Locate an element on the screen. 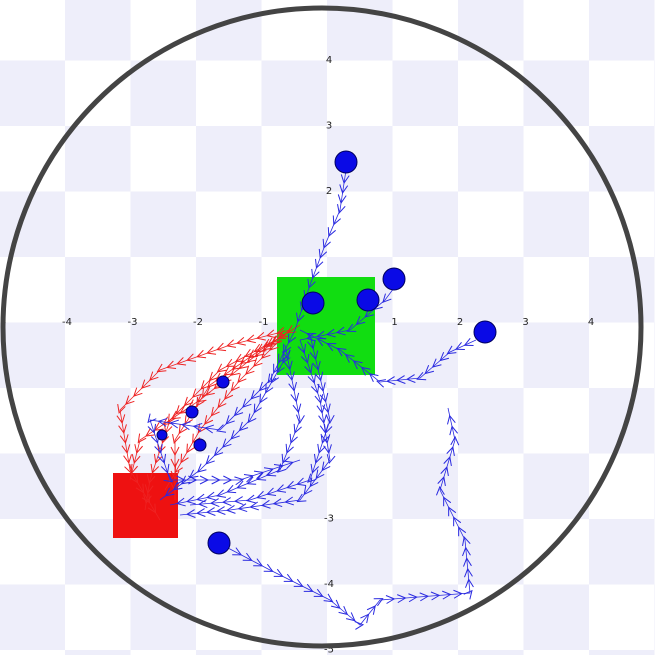  x-tick-label: 4 is located at coordinates (591, 322).